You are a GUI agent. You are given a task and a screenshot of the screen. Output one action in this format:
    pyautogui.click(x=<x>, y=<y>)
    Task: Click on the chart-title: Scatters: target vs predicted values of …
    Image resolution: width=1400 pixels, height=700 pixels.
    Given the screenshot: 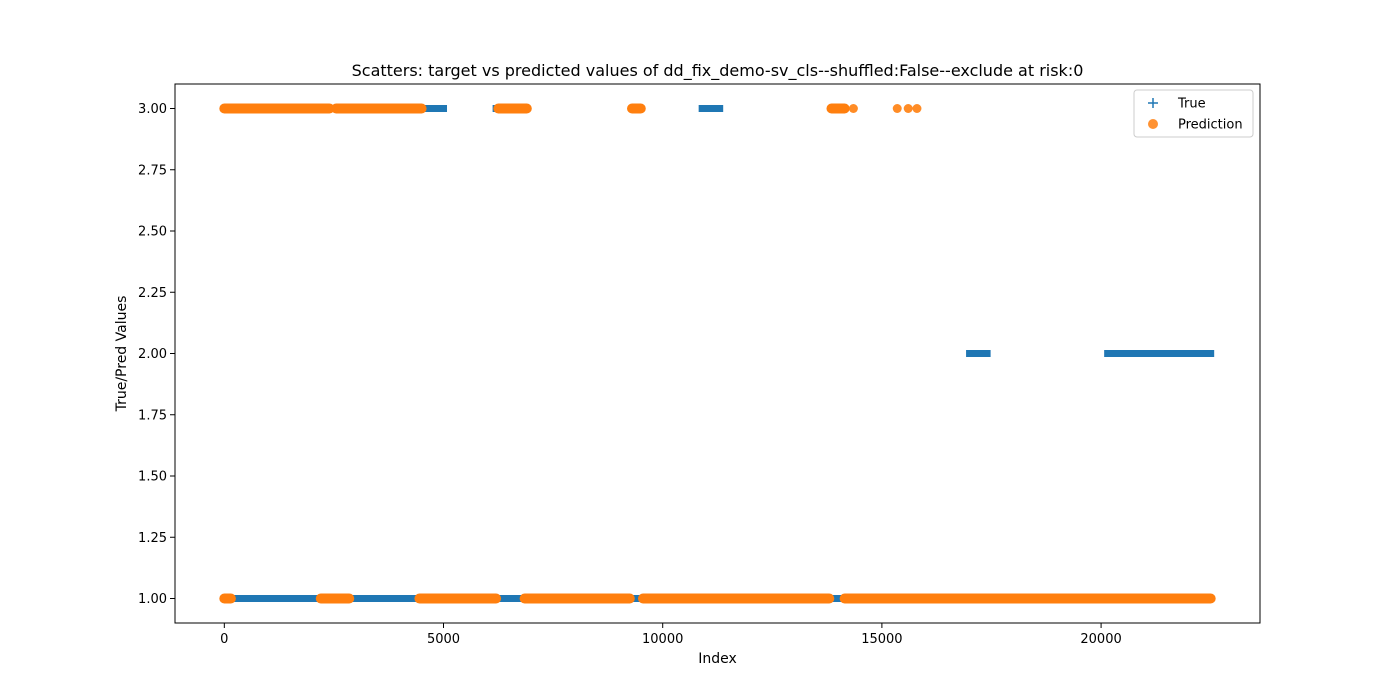 What is the action you would take?
    pyautogui.click(x=718, y=71)
    